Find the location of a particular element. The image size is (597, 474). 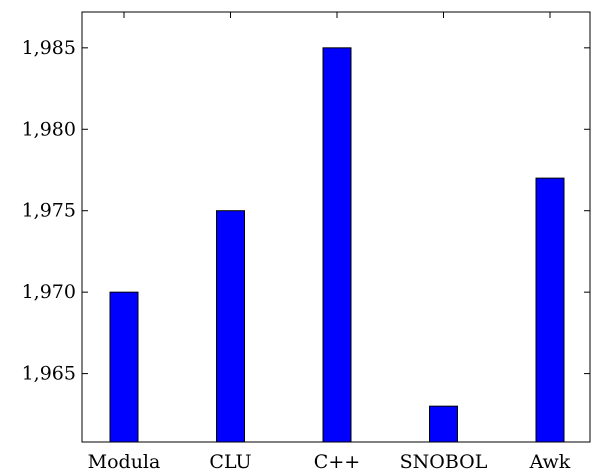

bar-snobol is located at coordinates (443, 424).